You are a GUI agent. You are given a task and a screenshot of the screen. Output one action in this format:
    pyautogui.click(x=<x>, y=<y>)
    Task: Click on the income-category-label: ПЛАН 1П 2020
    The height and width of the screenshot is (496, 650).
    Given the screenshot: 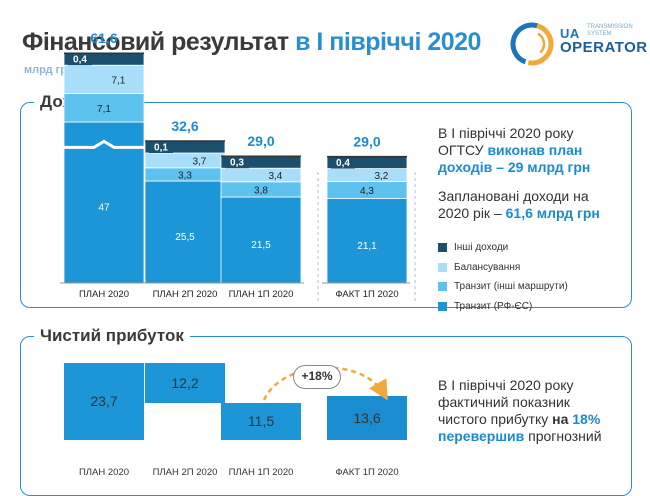 What is the action you would take?
    pyautogui.click(x=261, y=294)
    